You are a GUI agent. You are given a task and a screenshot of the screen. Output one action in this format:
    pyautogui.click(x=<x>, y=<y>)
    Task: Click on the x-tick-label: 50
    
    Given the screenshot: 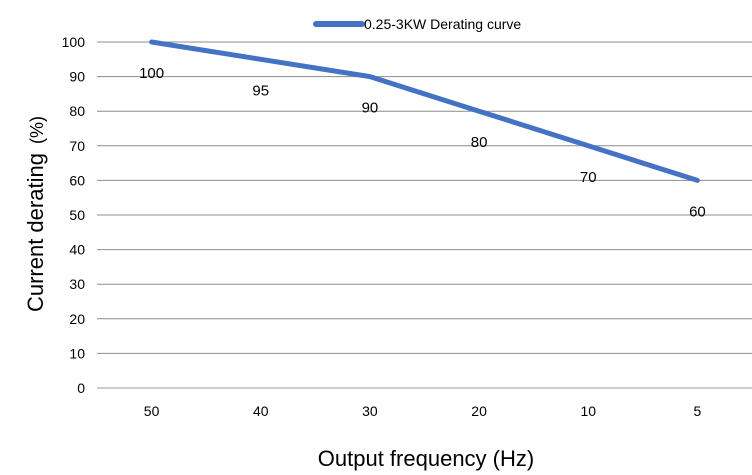 What is the action you would take?
    pyautogui.click(x=152, y=411)
    